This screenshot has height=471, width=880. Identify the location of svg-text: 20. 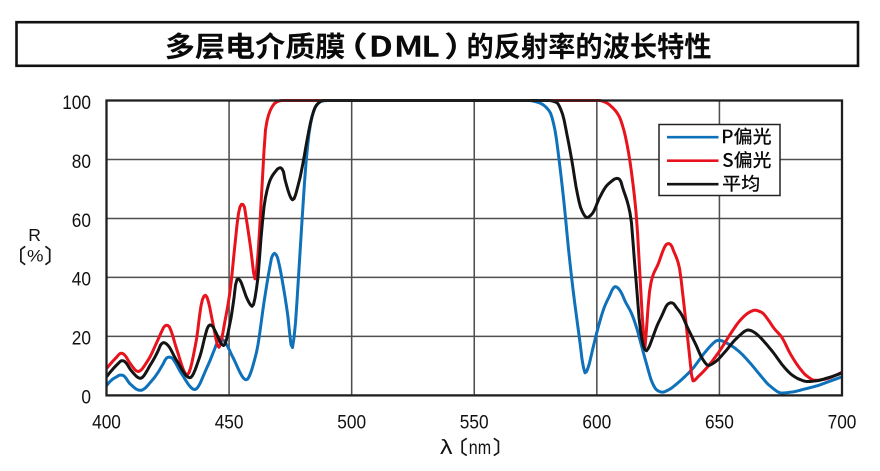
(81, 339).